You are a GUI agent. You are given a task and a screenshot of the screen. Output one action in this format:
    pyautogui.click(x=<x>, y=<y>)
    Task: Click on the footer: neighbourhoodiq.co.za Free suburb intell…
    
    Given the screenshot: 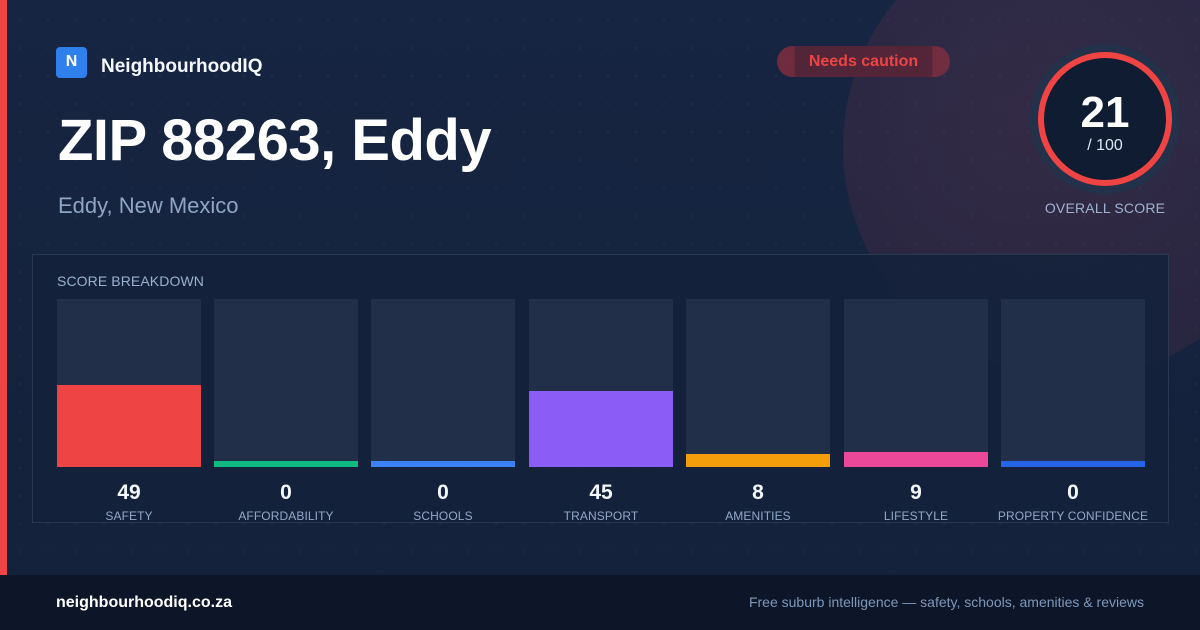 What is the action you would take?
    pyautogui.click(x=600, y=602)
    